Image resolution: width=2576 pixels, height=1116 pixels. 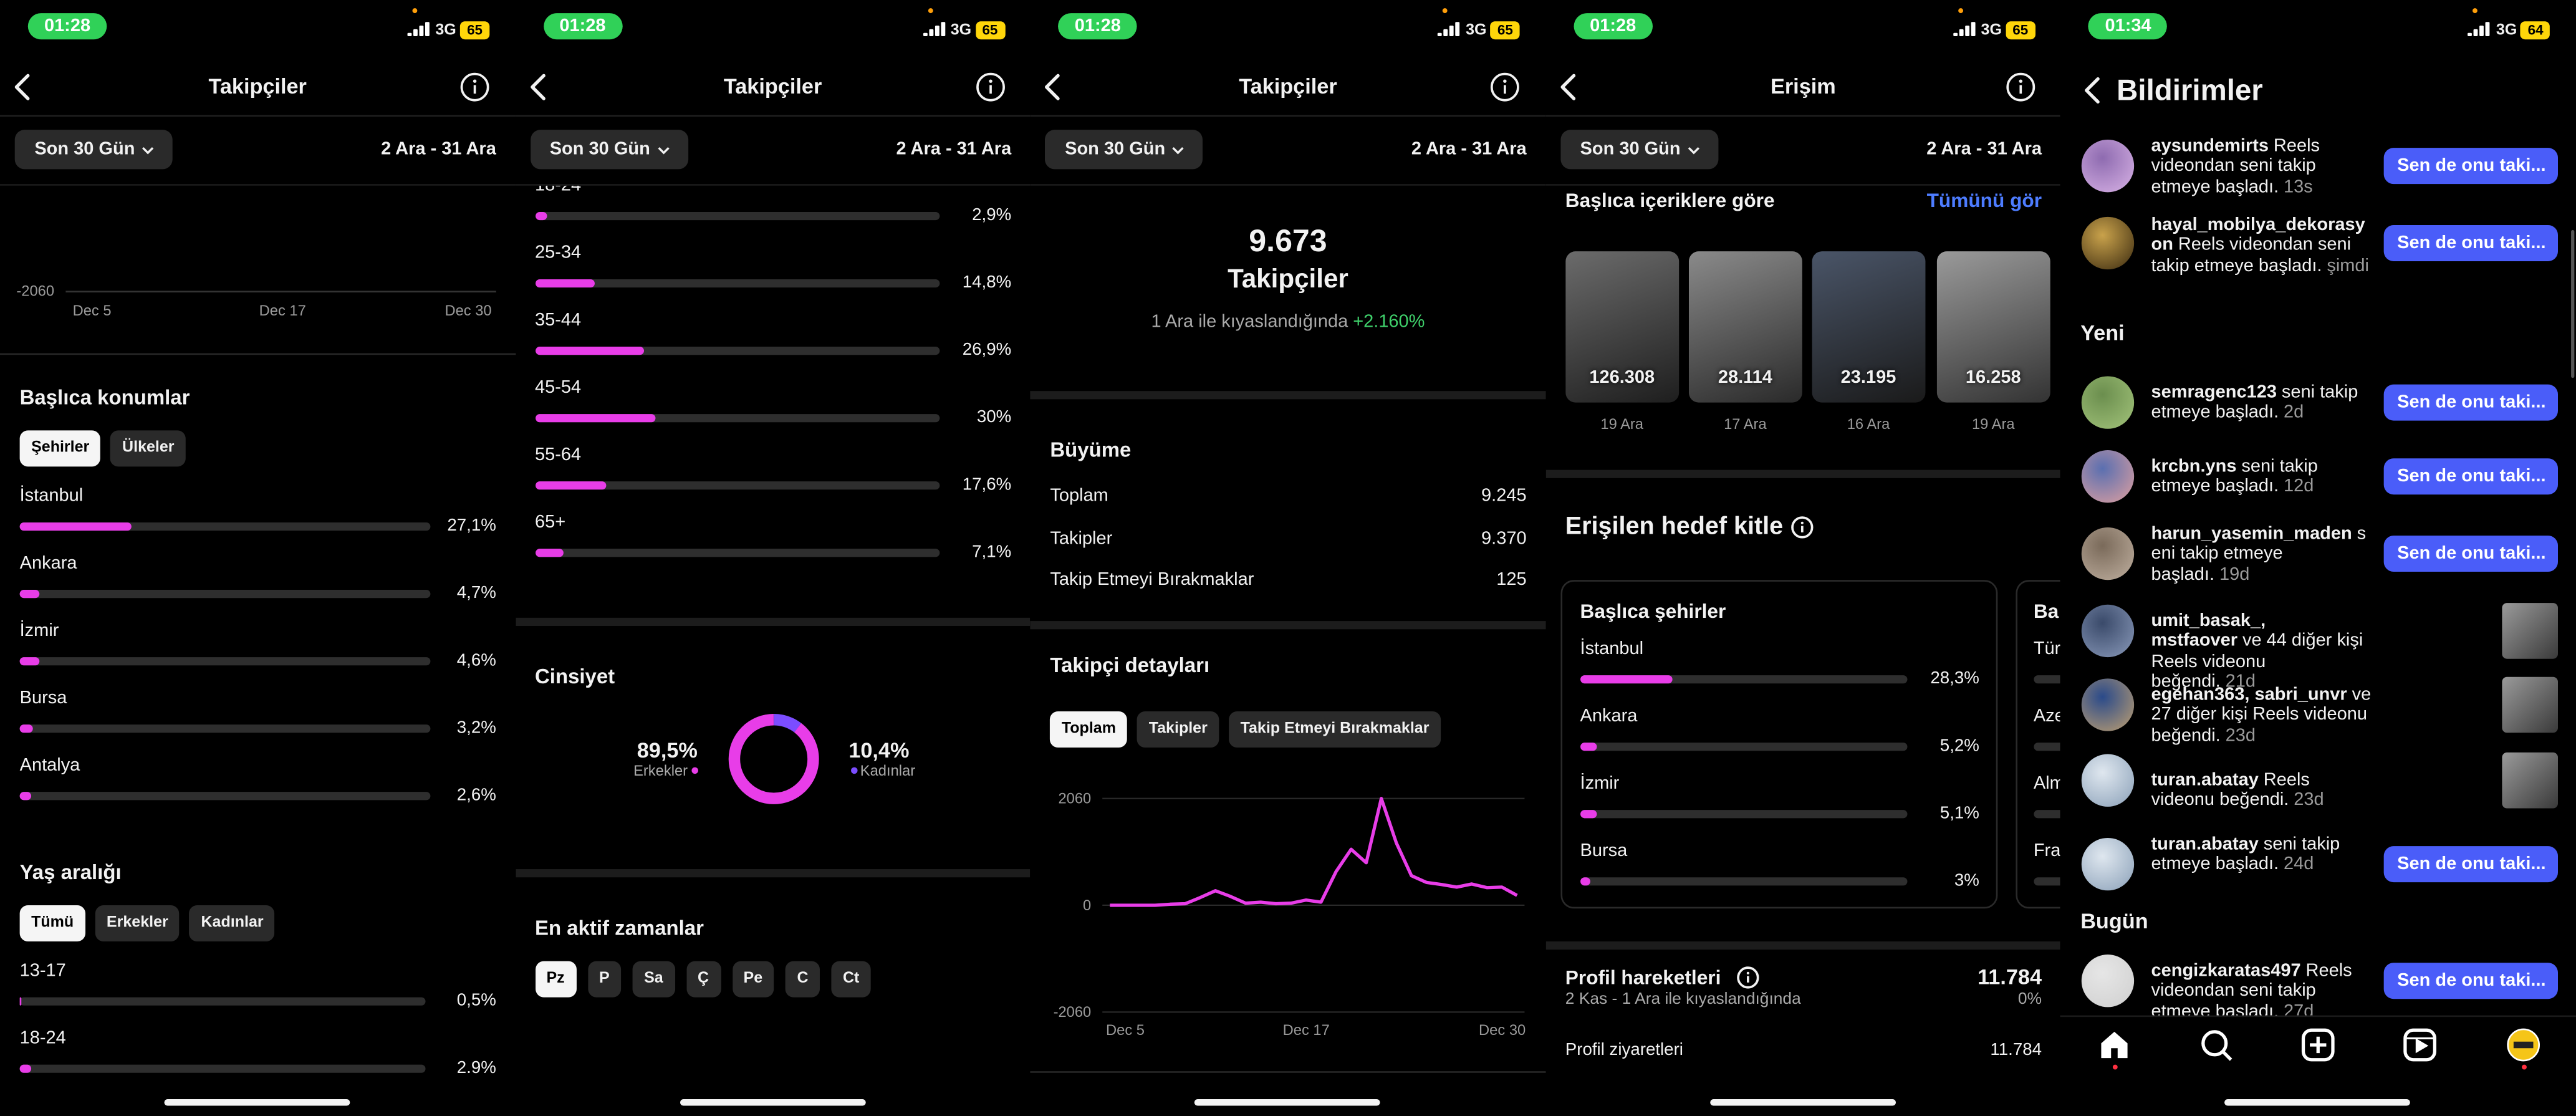 I want to click on gender-value: 89,5%, so click(x=667, y=750).